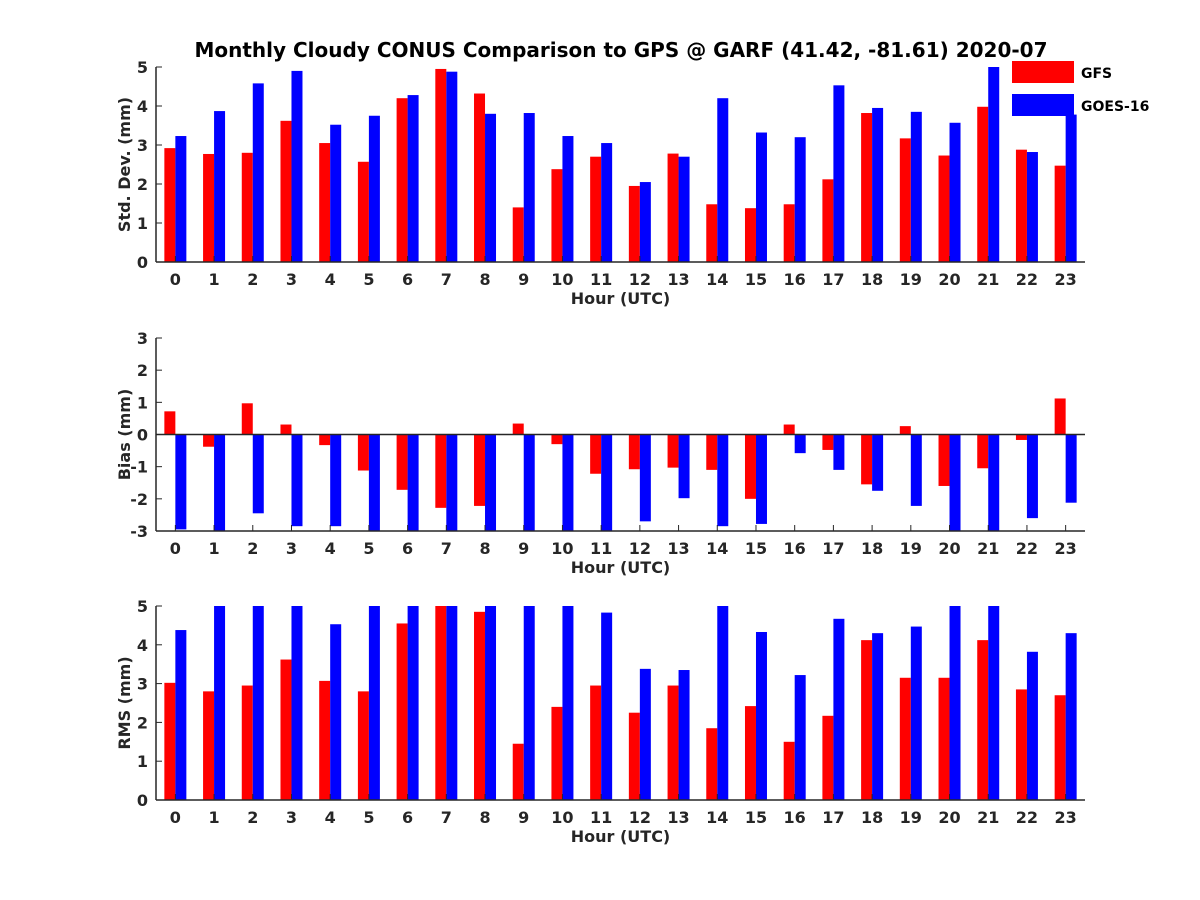 This screenshot has height=900, width=1200. What do you see at coordinates (407, 817) in the screenshot?
I see `x-tick-label: 6` at bounding box center [407, 817].